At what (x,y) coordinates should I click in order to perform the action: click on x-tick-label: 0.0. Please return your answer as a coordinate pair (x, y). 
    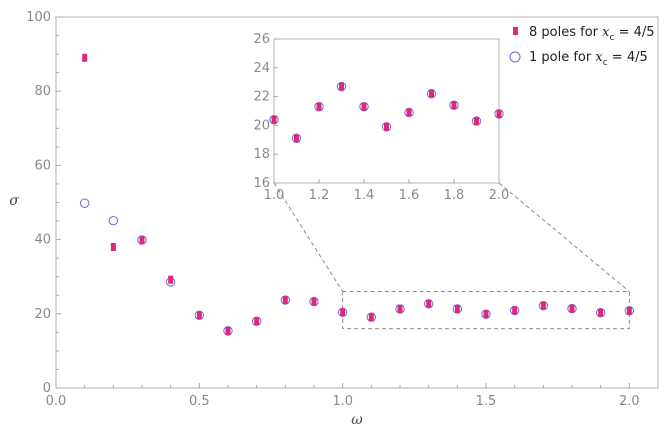
    Looking at the image, I should click on (56, 401).